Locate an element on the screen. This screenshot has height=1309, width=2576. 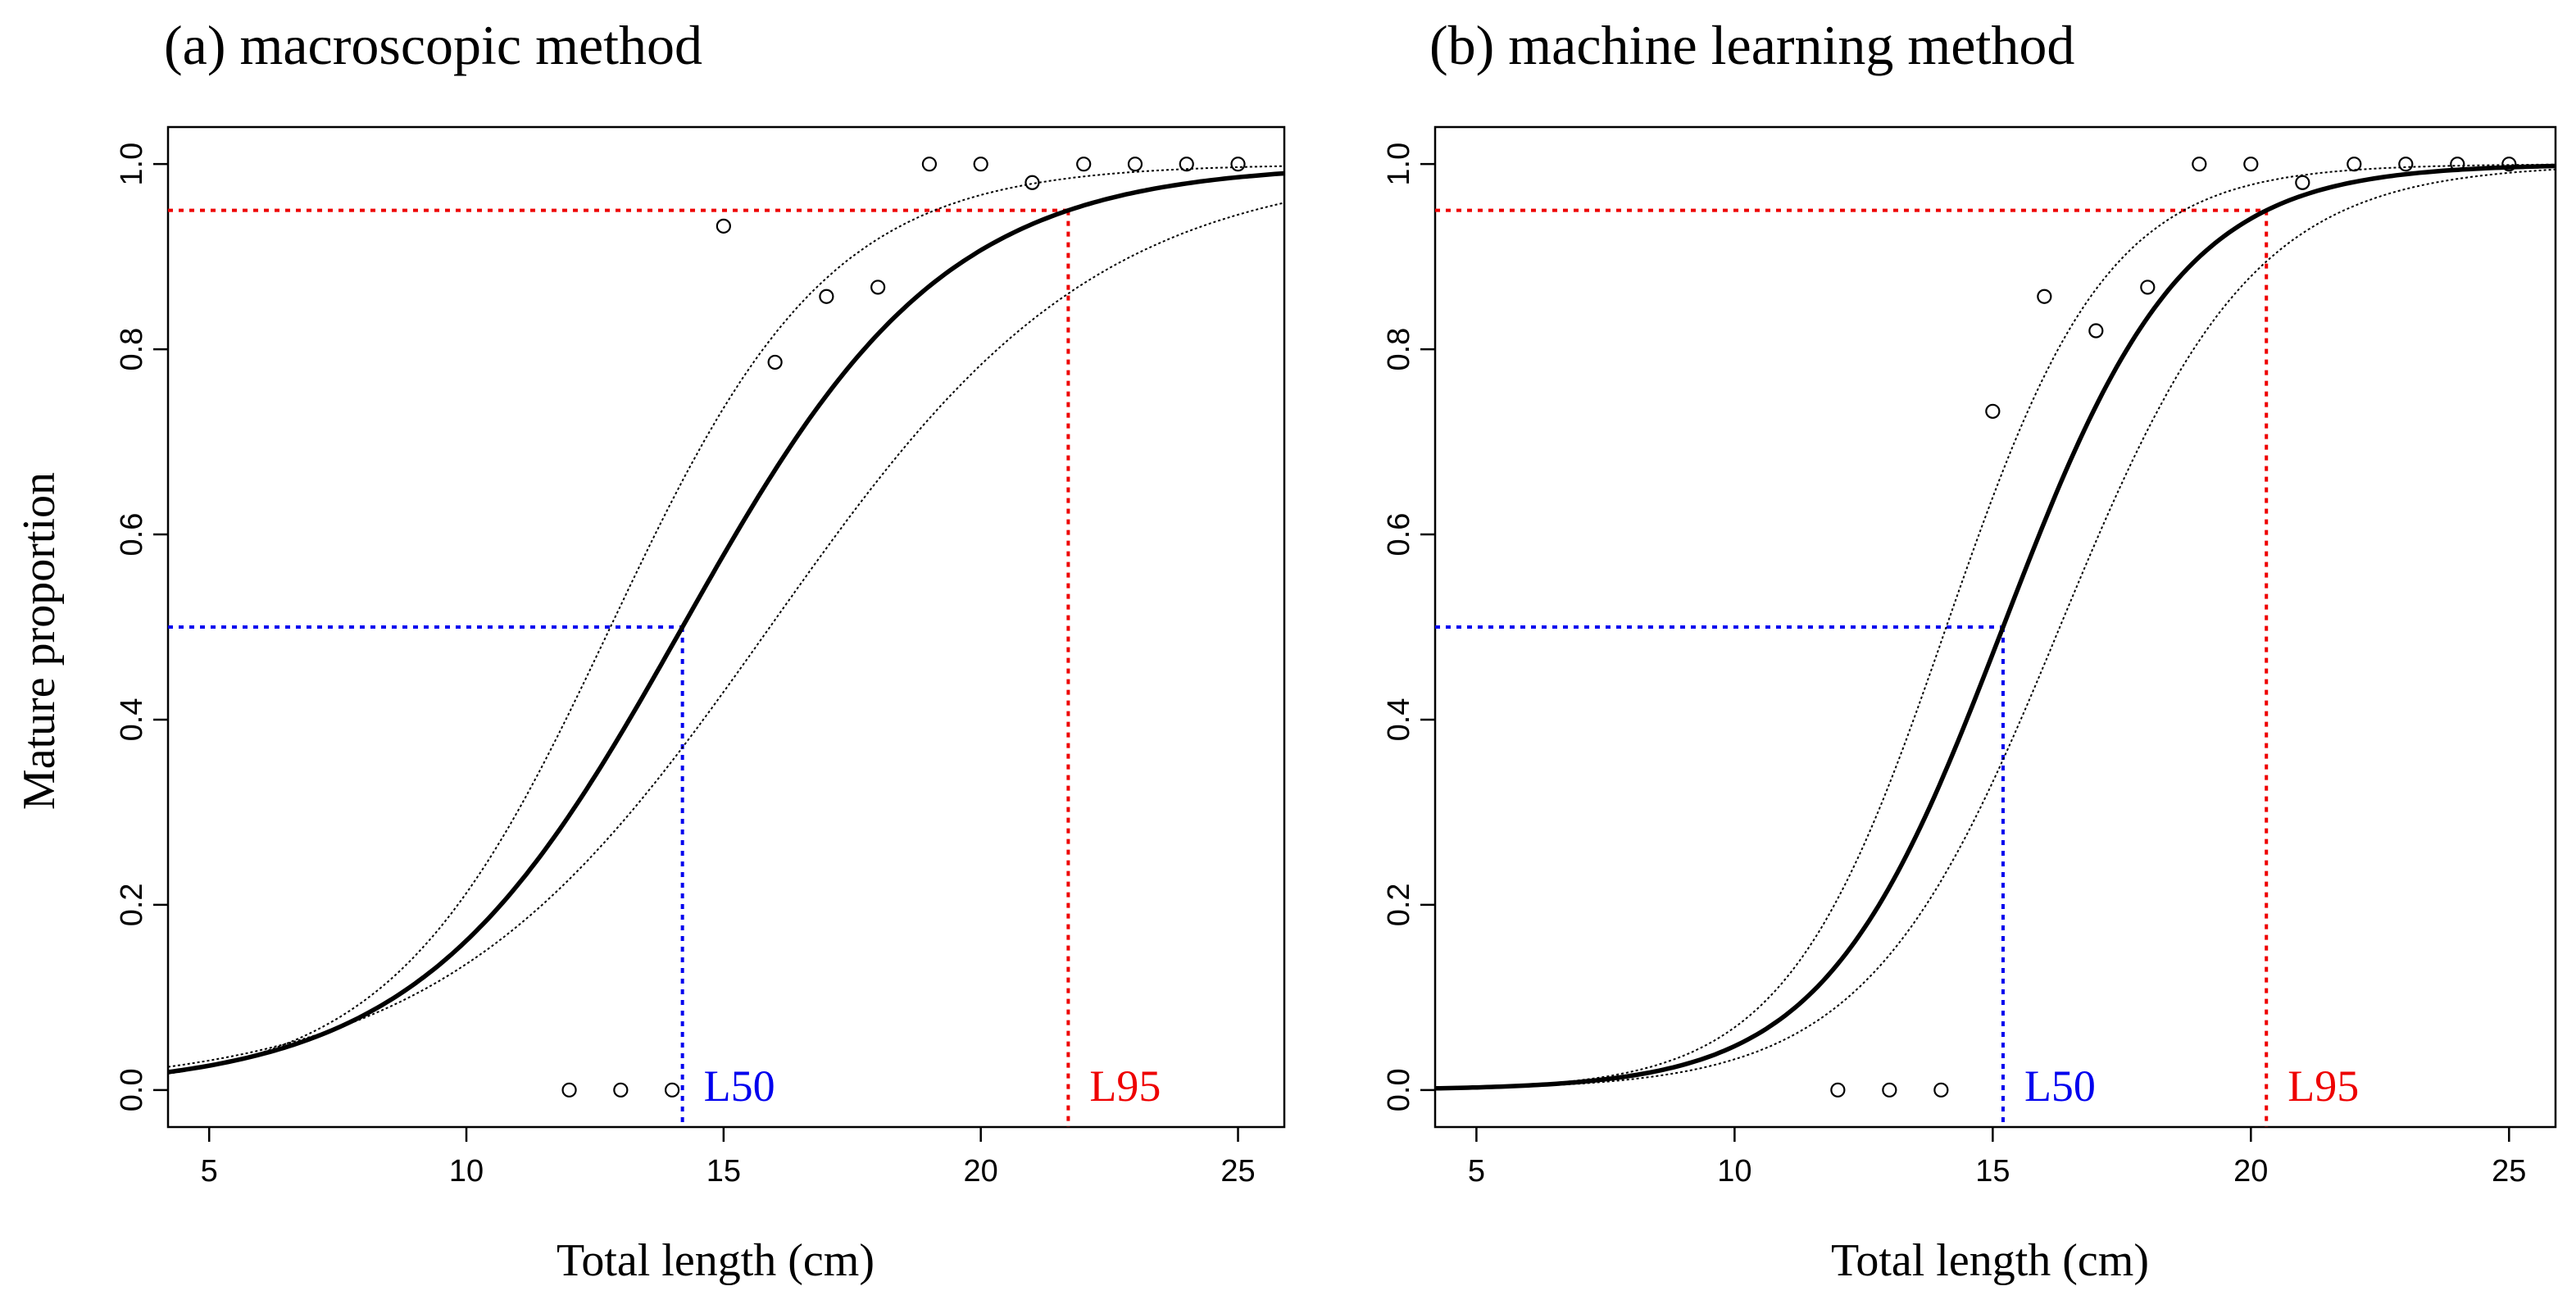
panel-title: (b) machine learning method is located at coordinates (1751, 45).